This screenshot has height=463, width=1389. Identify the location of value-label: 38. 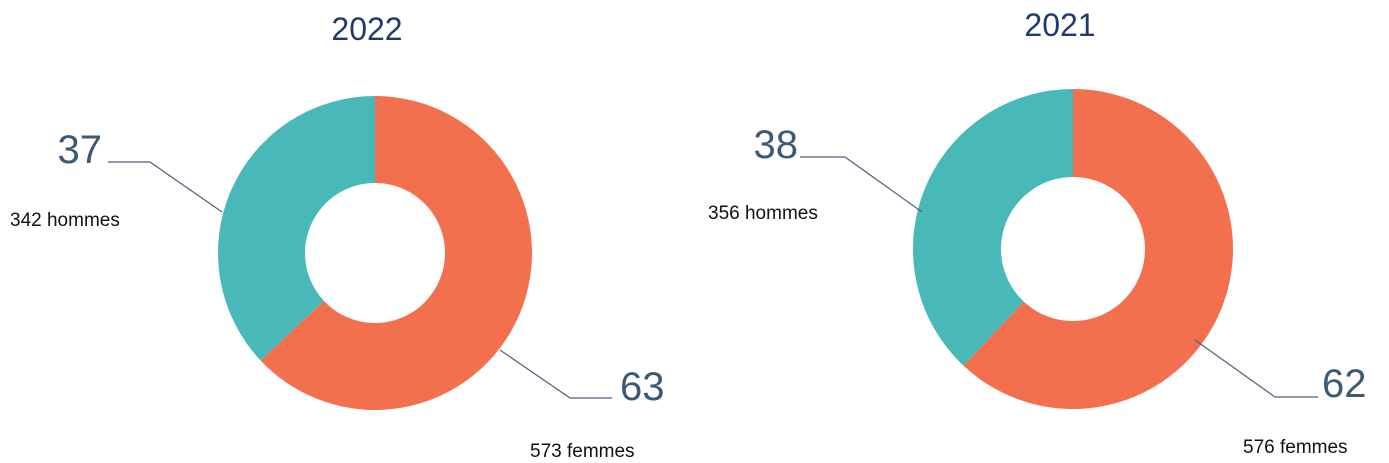
(776, 145).